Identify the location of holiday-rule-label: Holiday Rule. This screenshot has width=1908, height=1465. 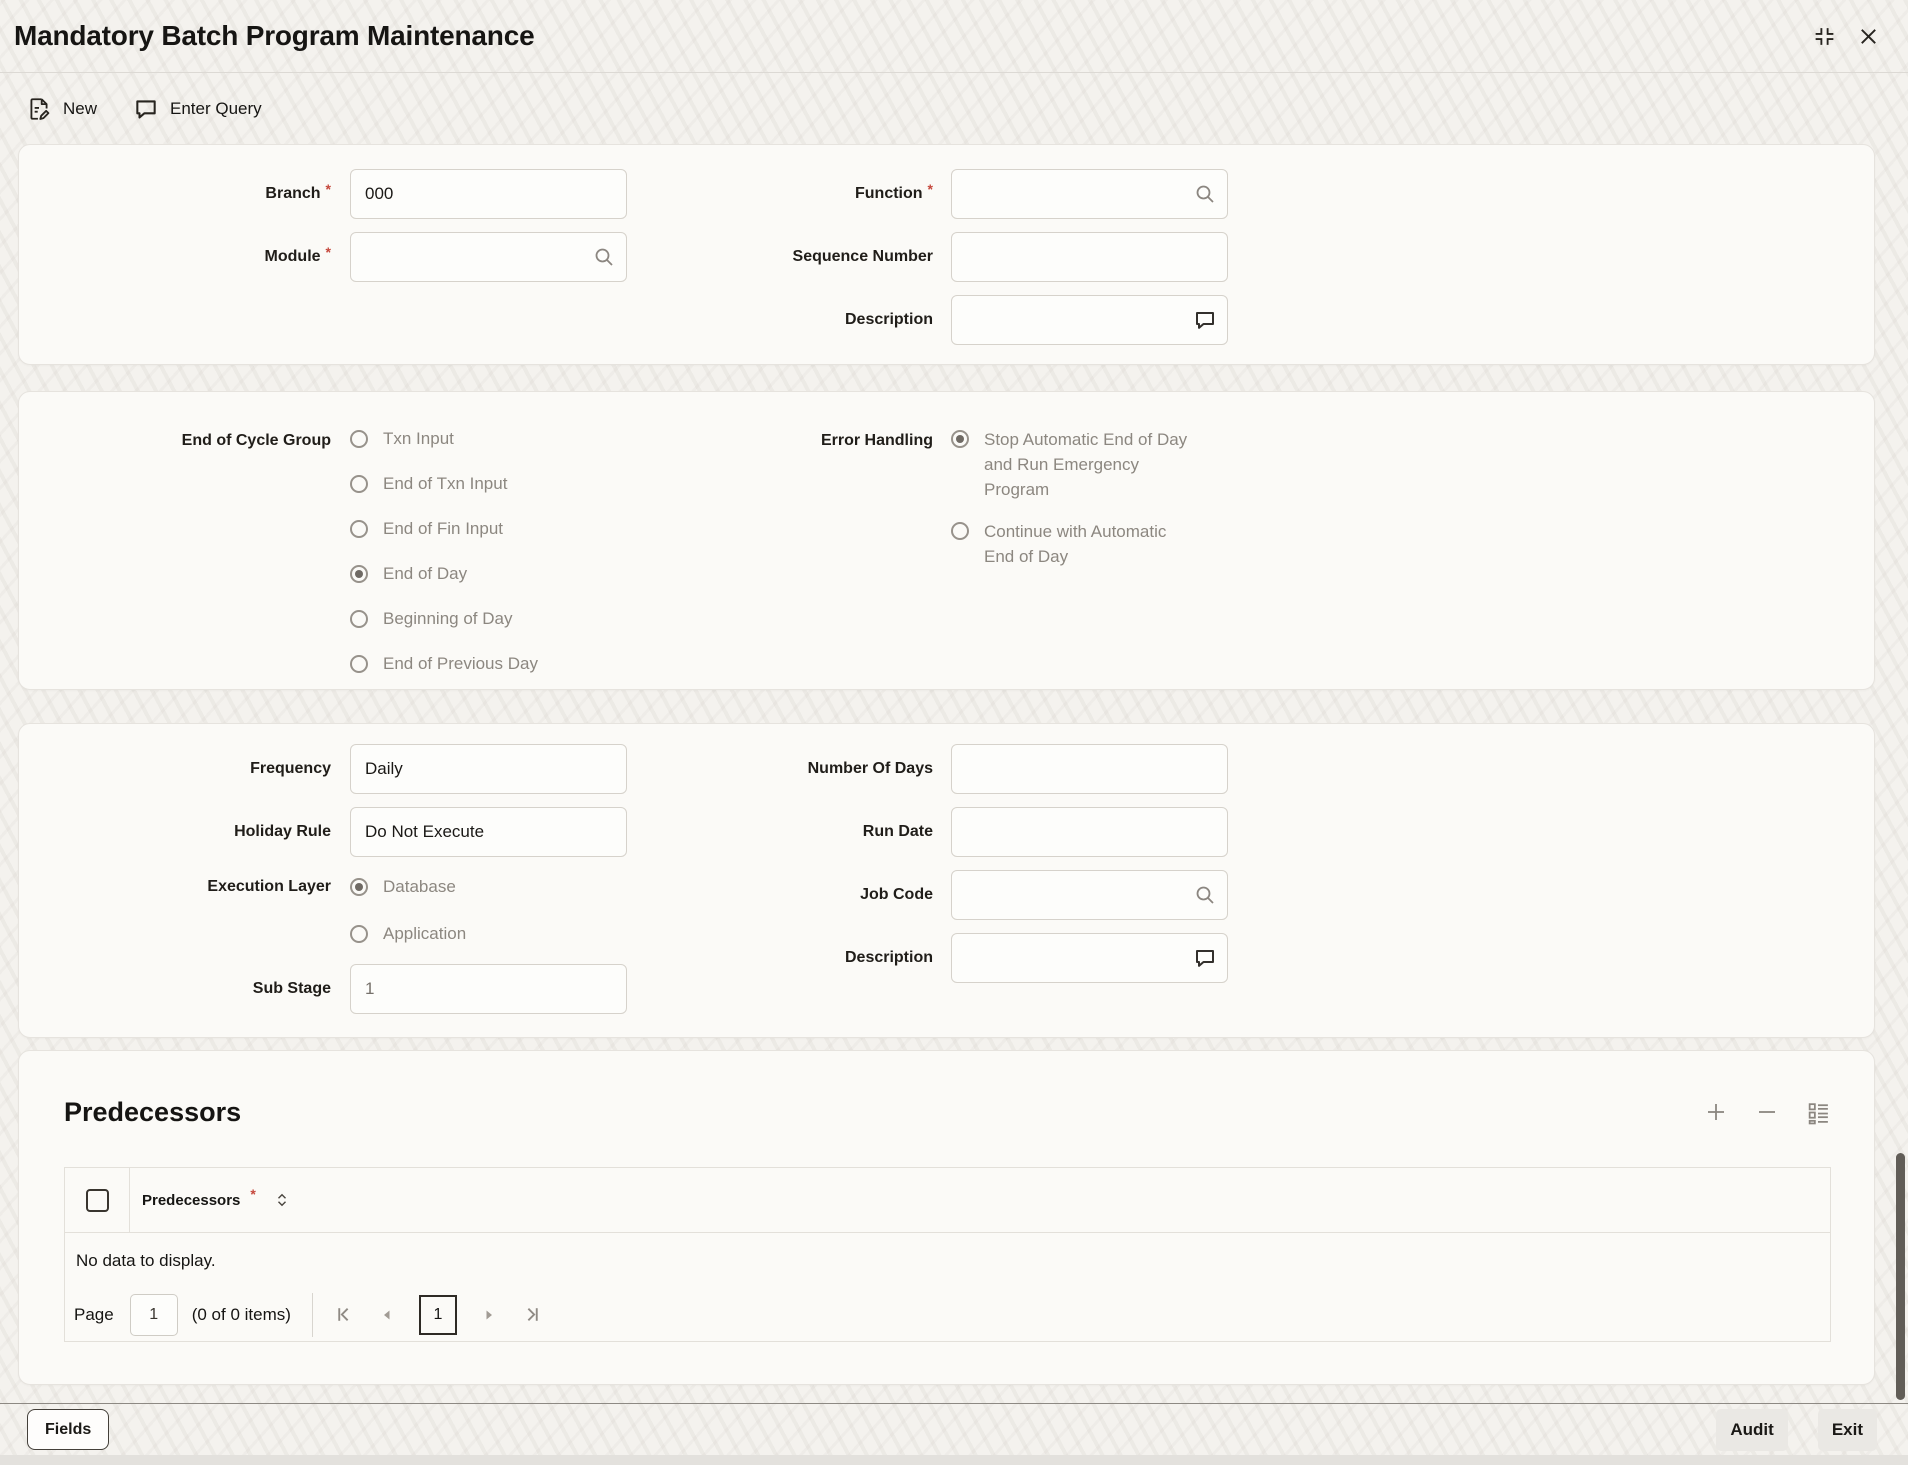
(282, 831).